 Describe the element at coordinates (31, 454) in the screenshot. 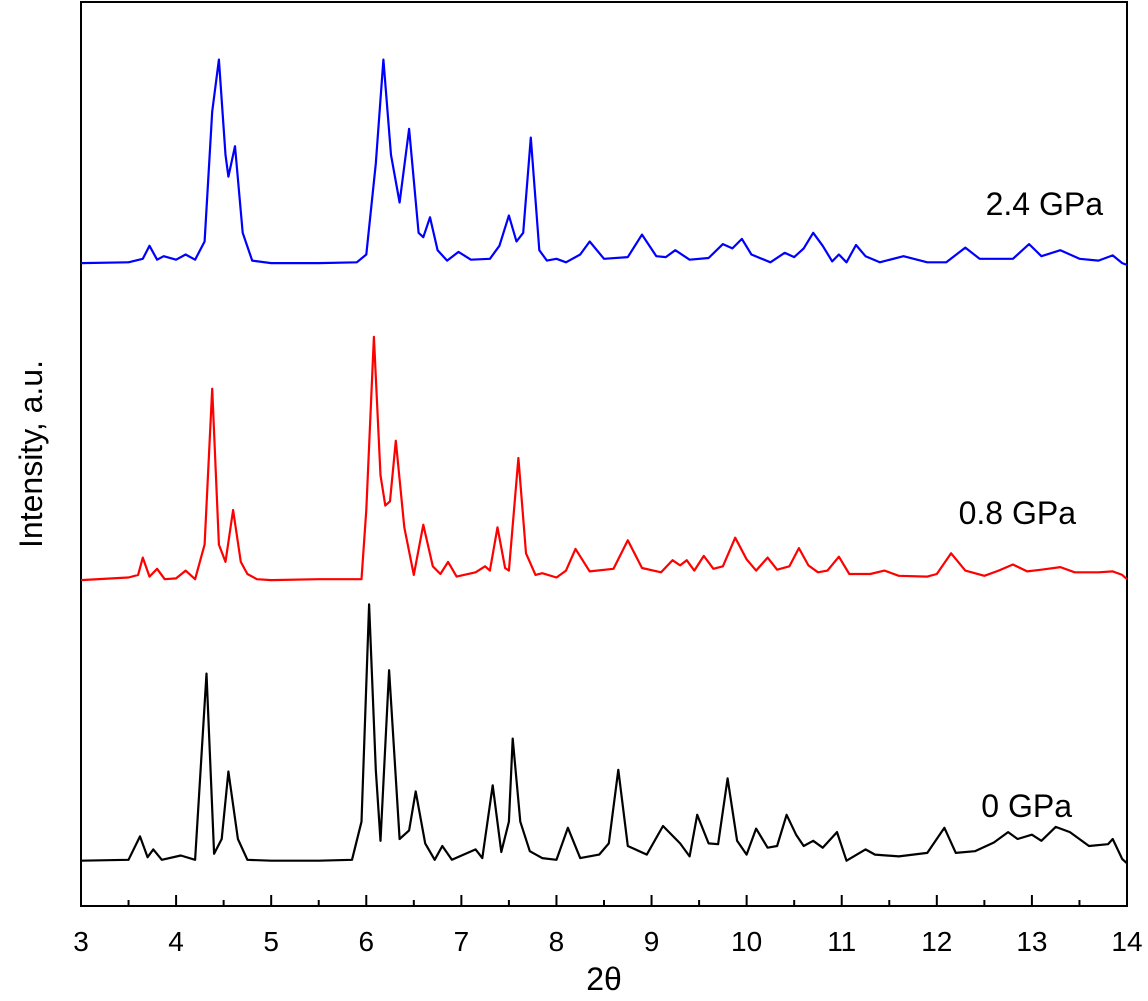

I see `y-axis-title: Intensity, a.u.` at that location.